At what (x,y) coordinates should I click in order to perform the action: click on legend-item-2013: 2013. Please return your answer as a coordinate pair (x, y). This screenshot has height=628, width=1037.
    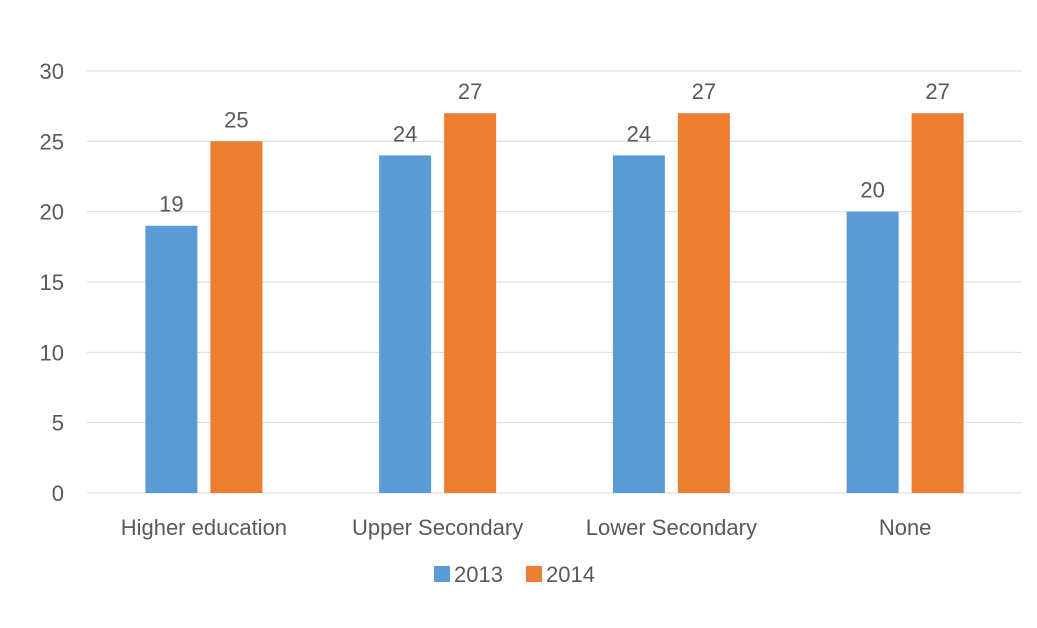
    Looking at the image, I should click on (468, 574).